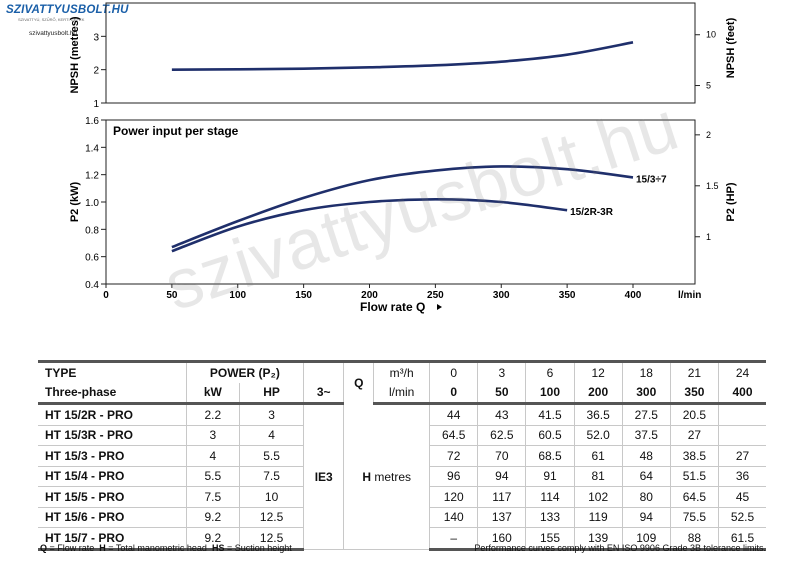 The width and height of the screenshot is (800, 569). What do you see at coordinates (646, 517) in the screenshot?
I see `head-value: 94` at bounding box center [646, 517].